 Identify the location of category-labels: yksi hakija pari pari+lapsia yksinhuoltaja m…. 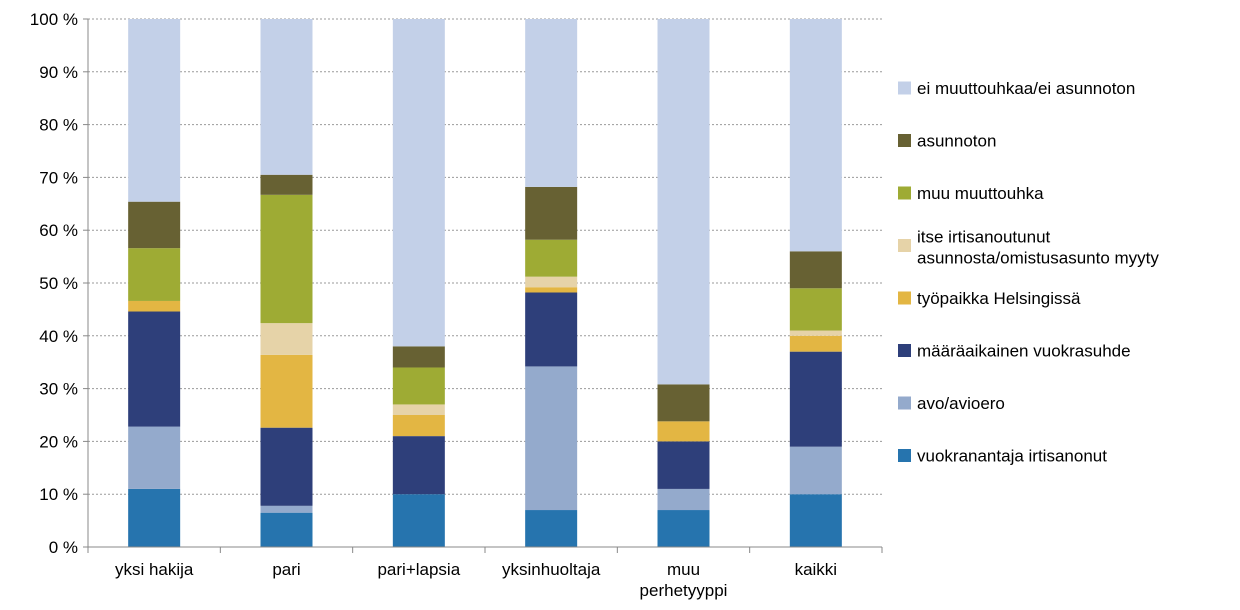
(476, 580).